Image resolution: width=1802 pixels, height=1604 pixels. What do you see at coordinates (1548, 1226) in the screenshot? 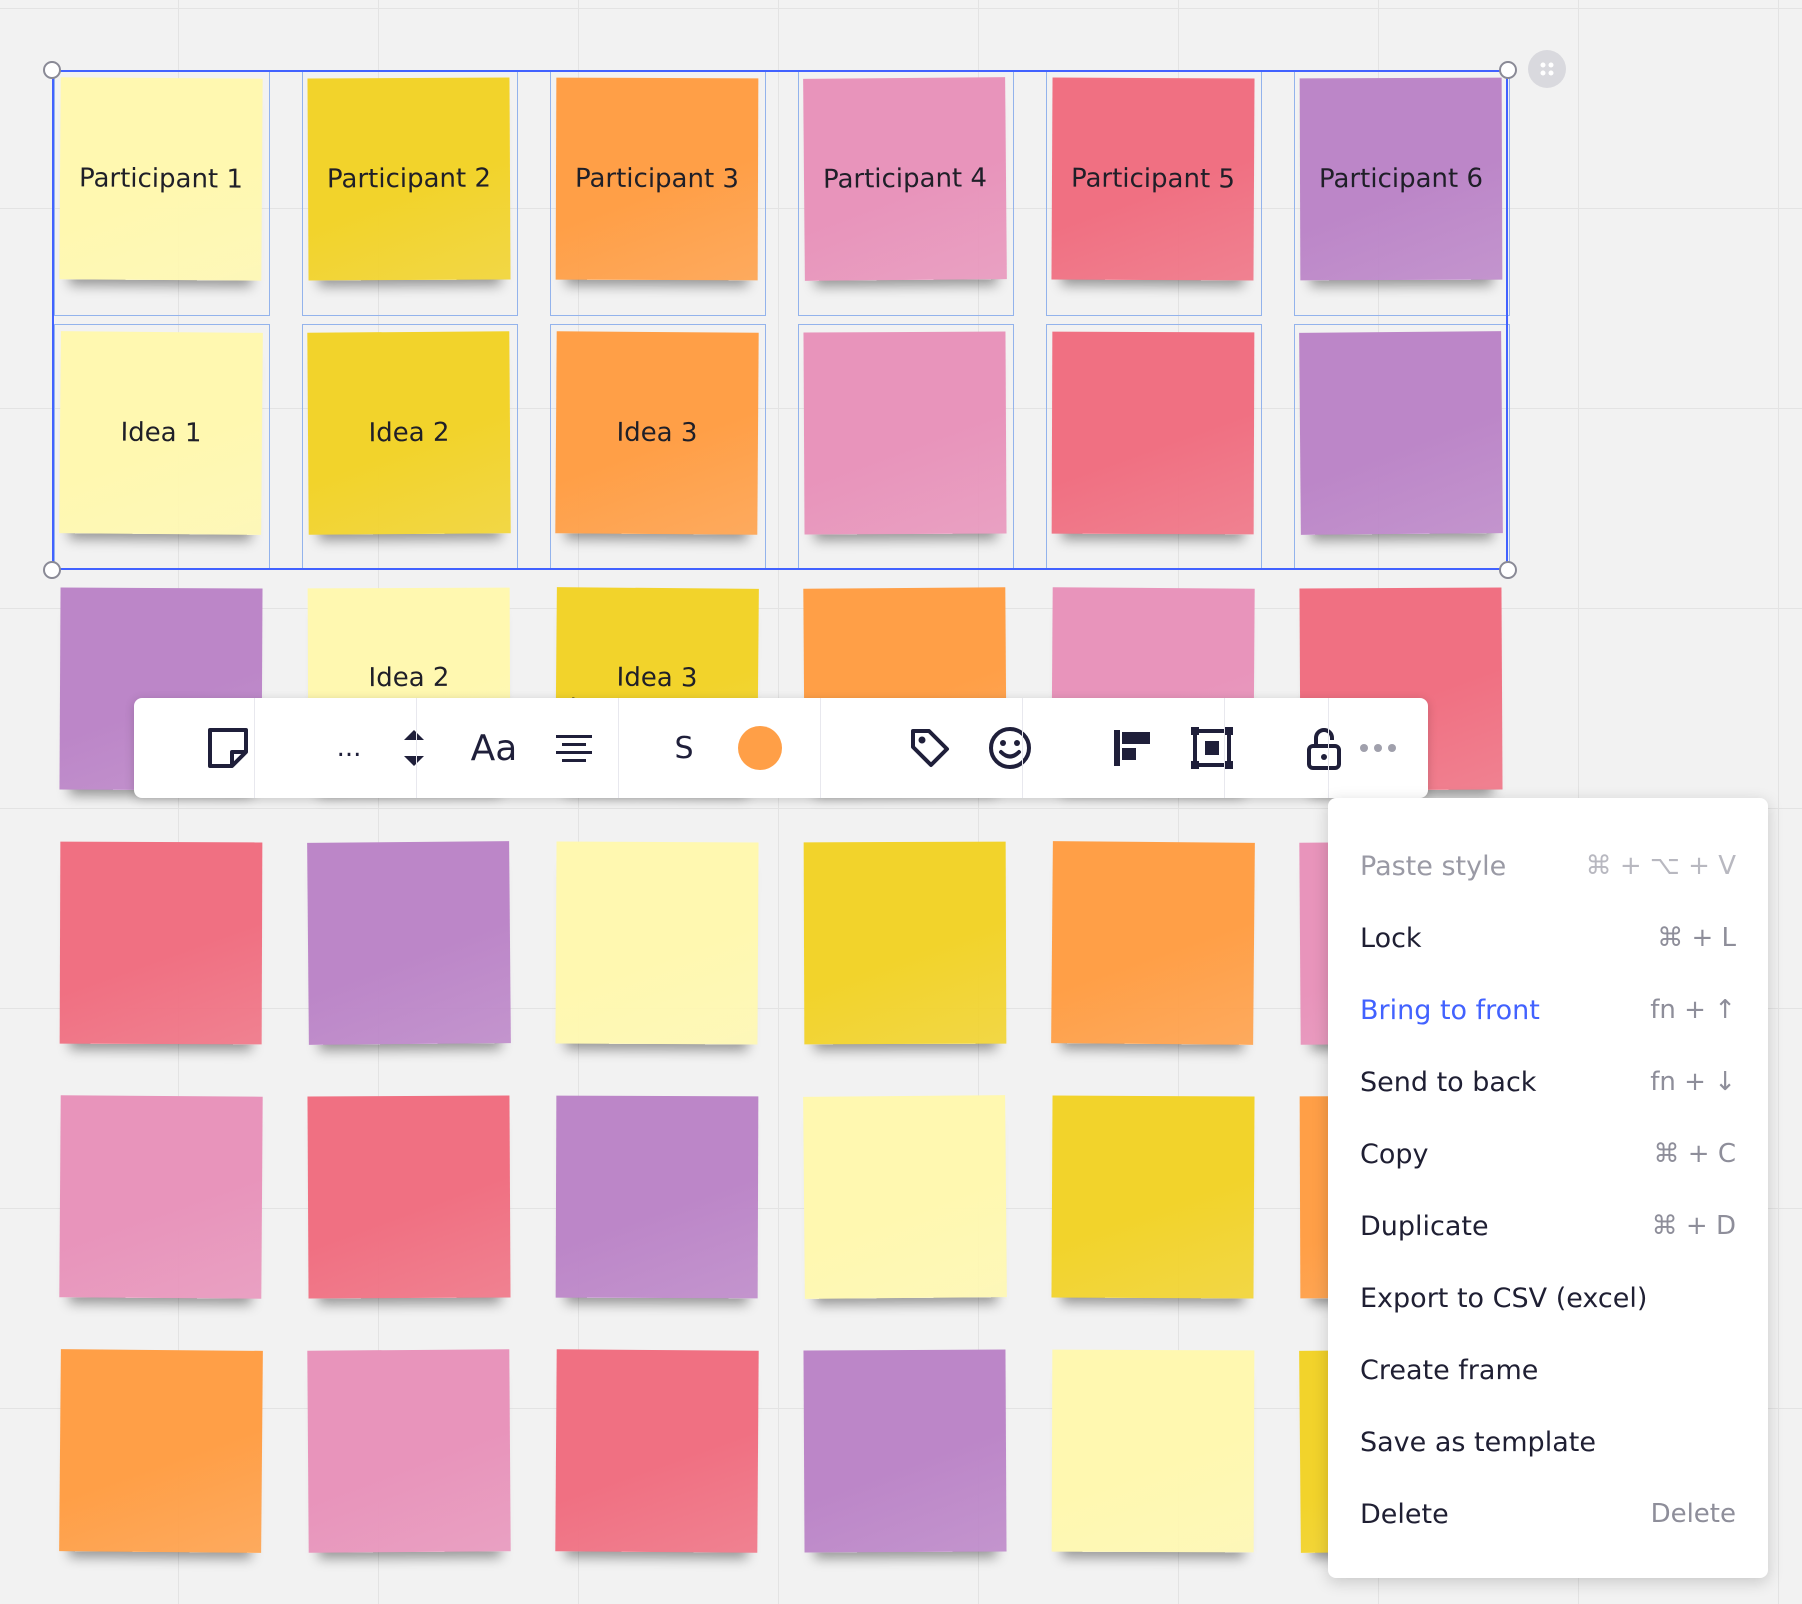
I see `menu-item-duplicate: Duplicate ⌘ + D` at bounding box center [1548, 1226].